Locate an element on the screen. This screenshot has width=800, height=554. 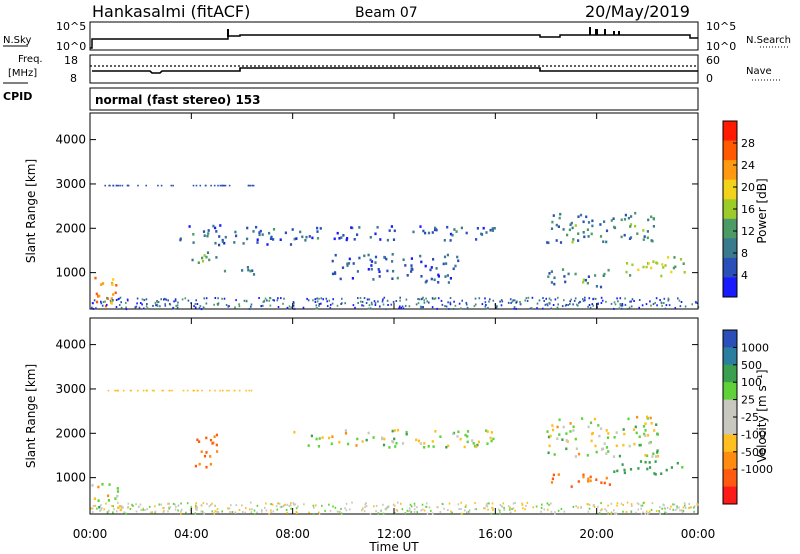
station-title: Hankasalmi (fitACF) is located at coordinates (171, 11).